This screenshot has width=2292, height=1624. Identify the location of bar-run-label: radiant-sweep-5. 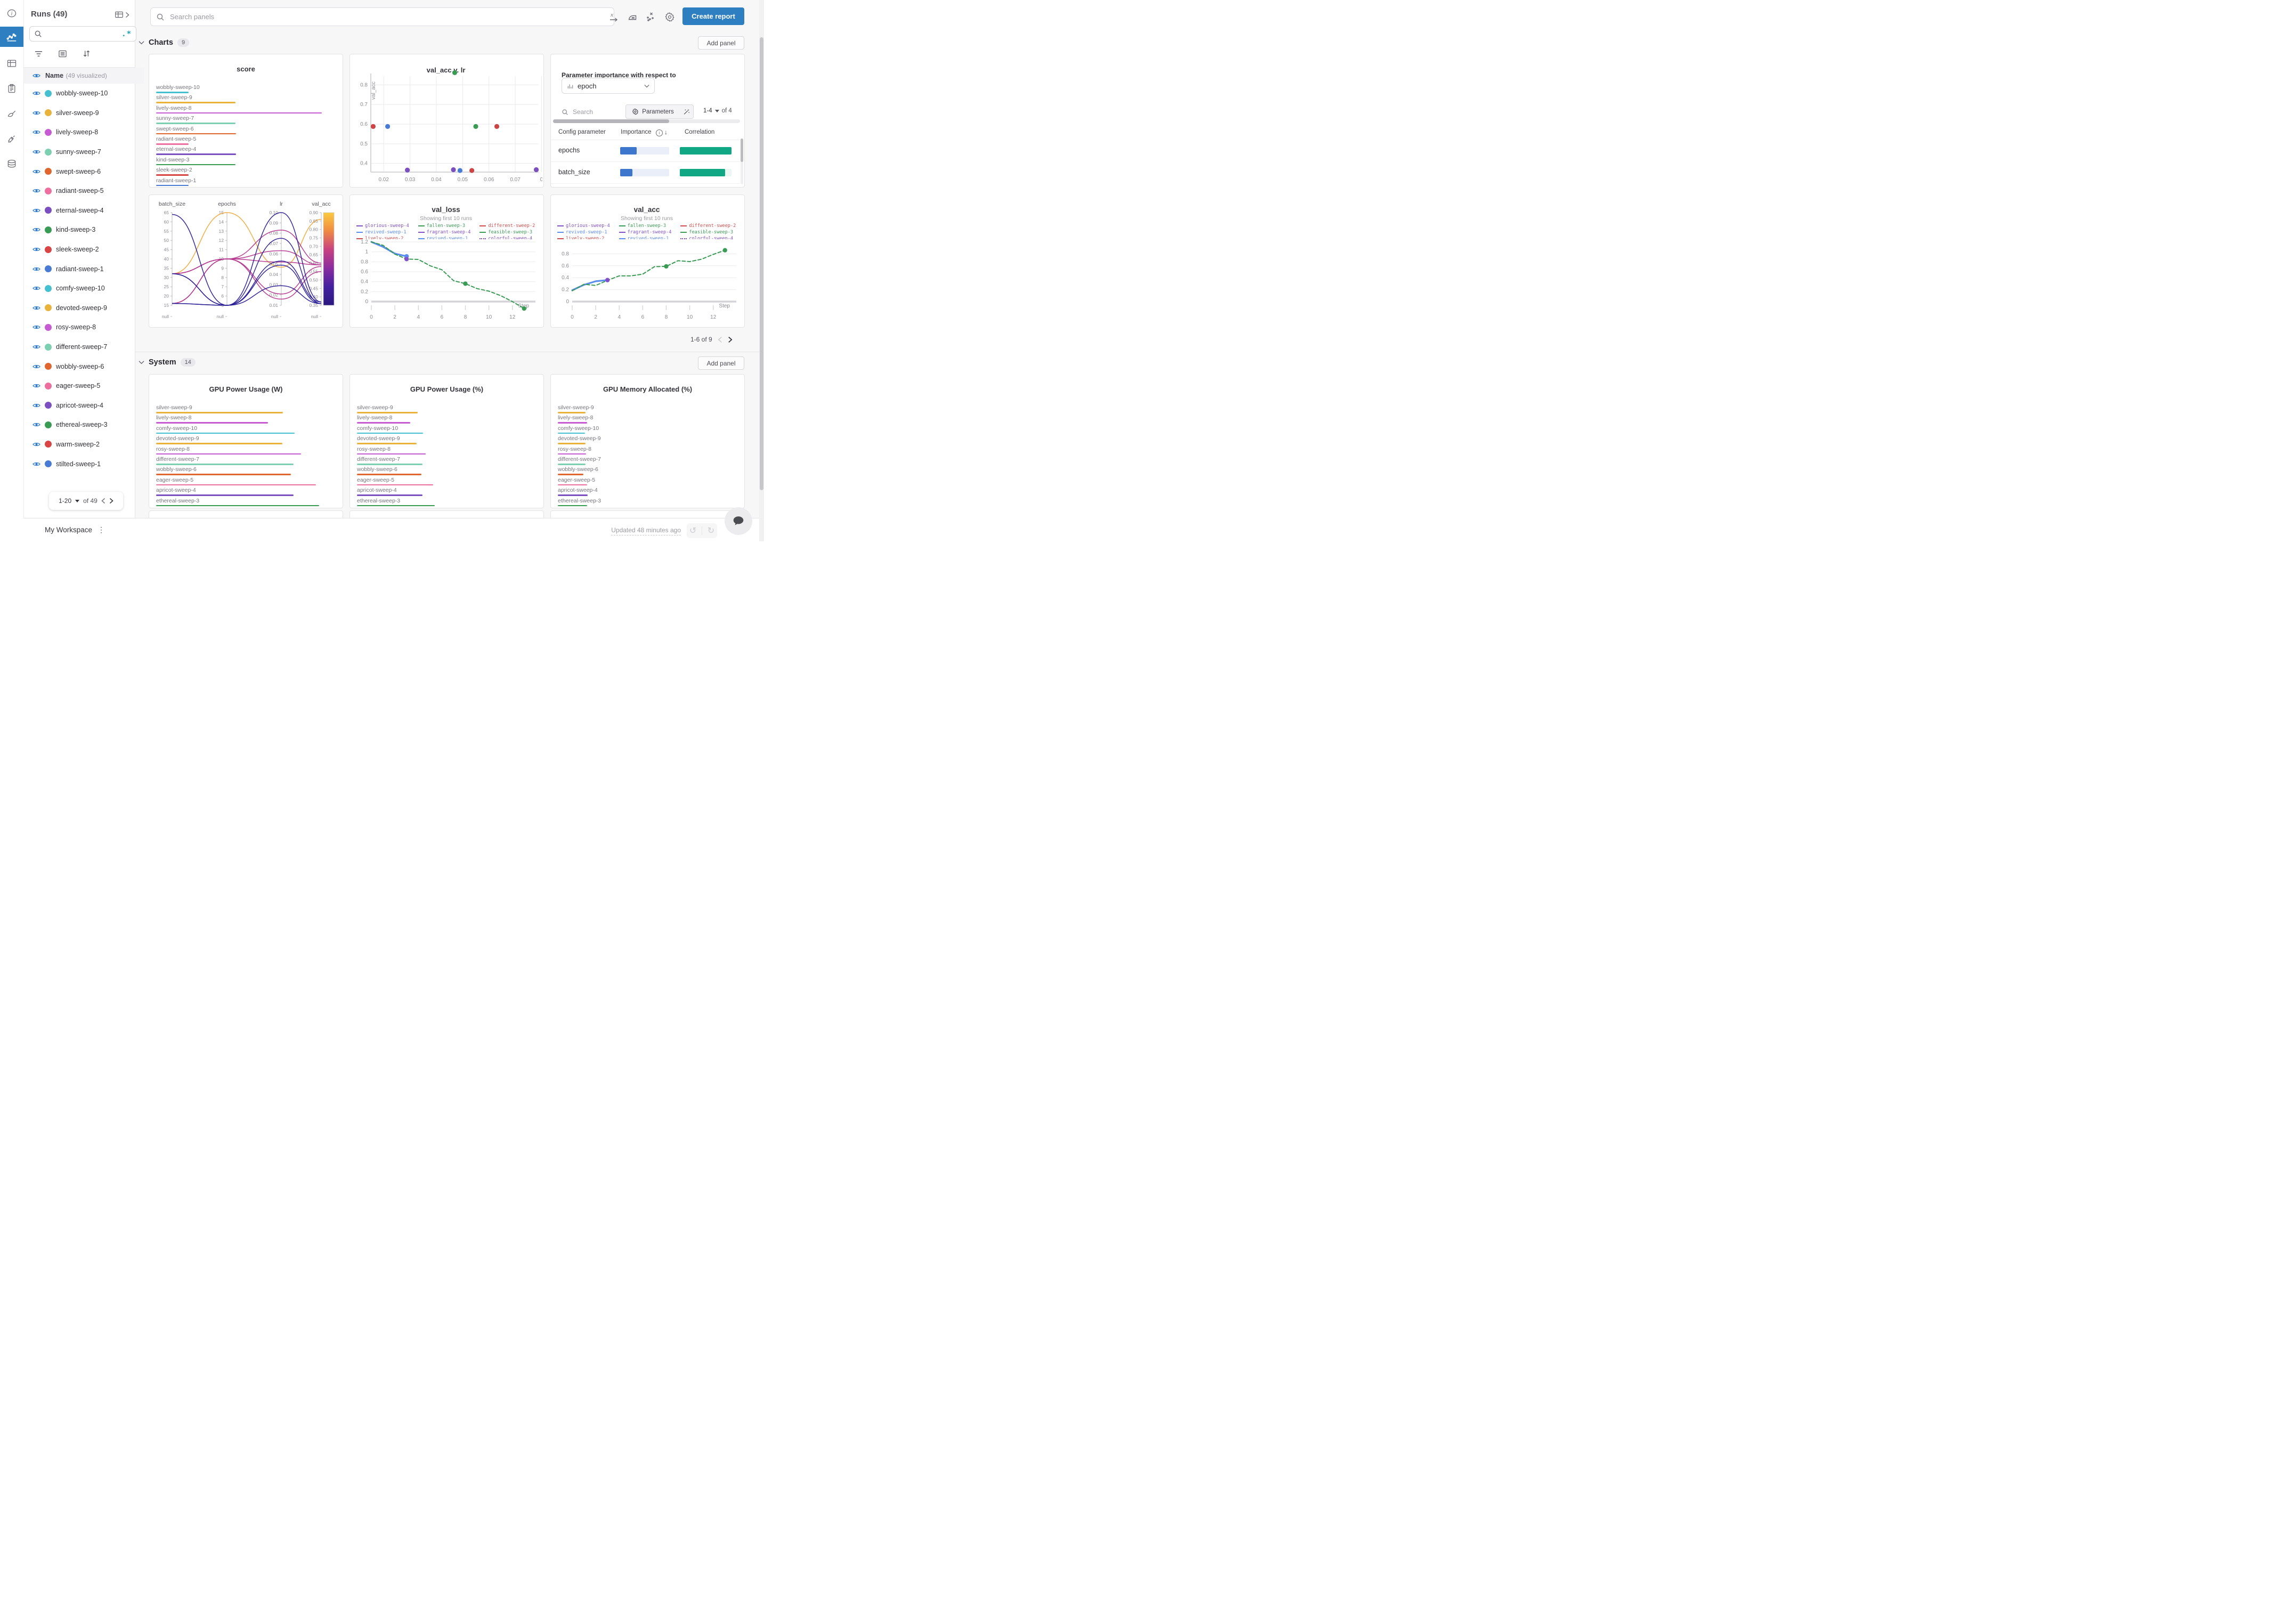
(176, 138).